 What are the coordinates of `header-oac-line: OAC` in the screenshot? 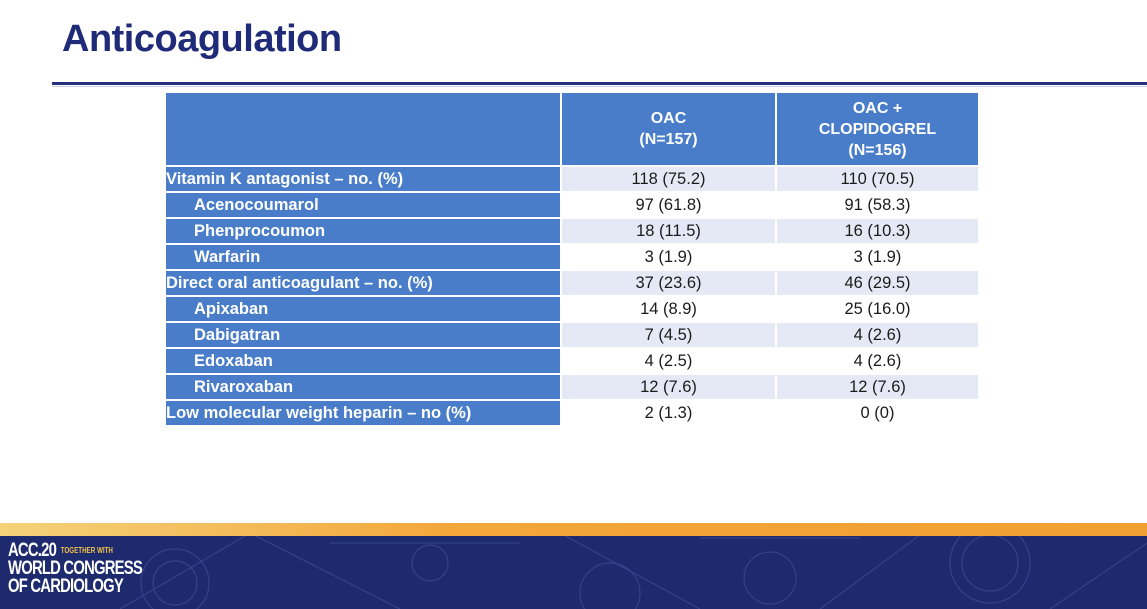 It's located at (668, 118).